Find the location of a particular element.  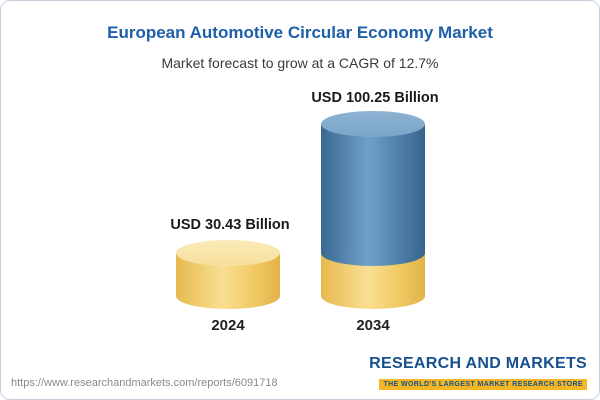

category-label-2024: 2024 is located at coordinates (228, 325).